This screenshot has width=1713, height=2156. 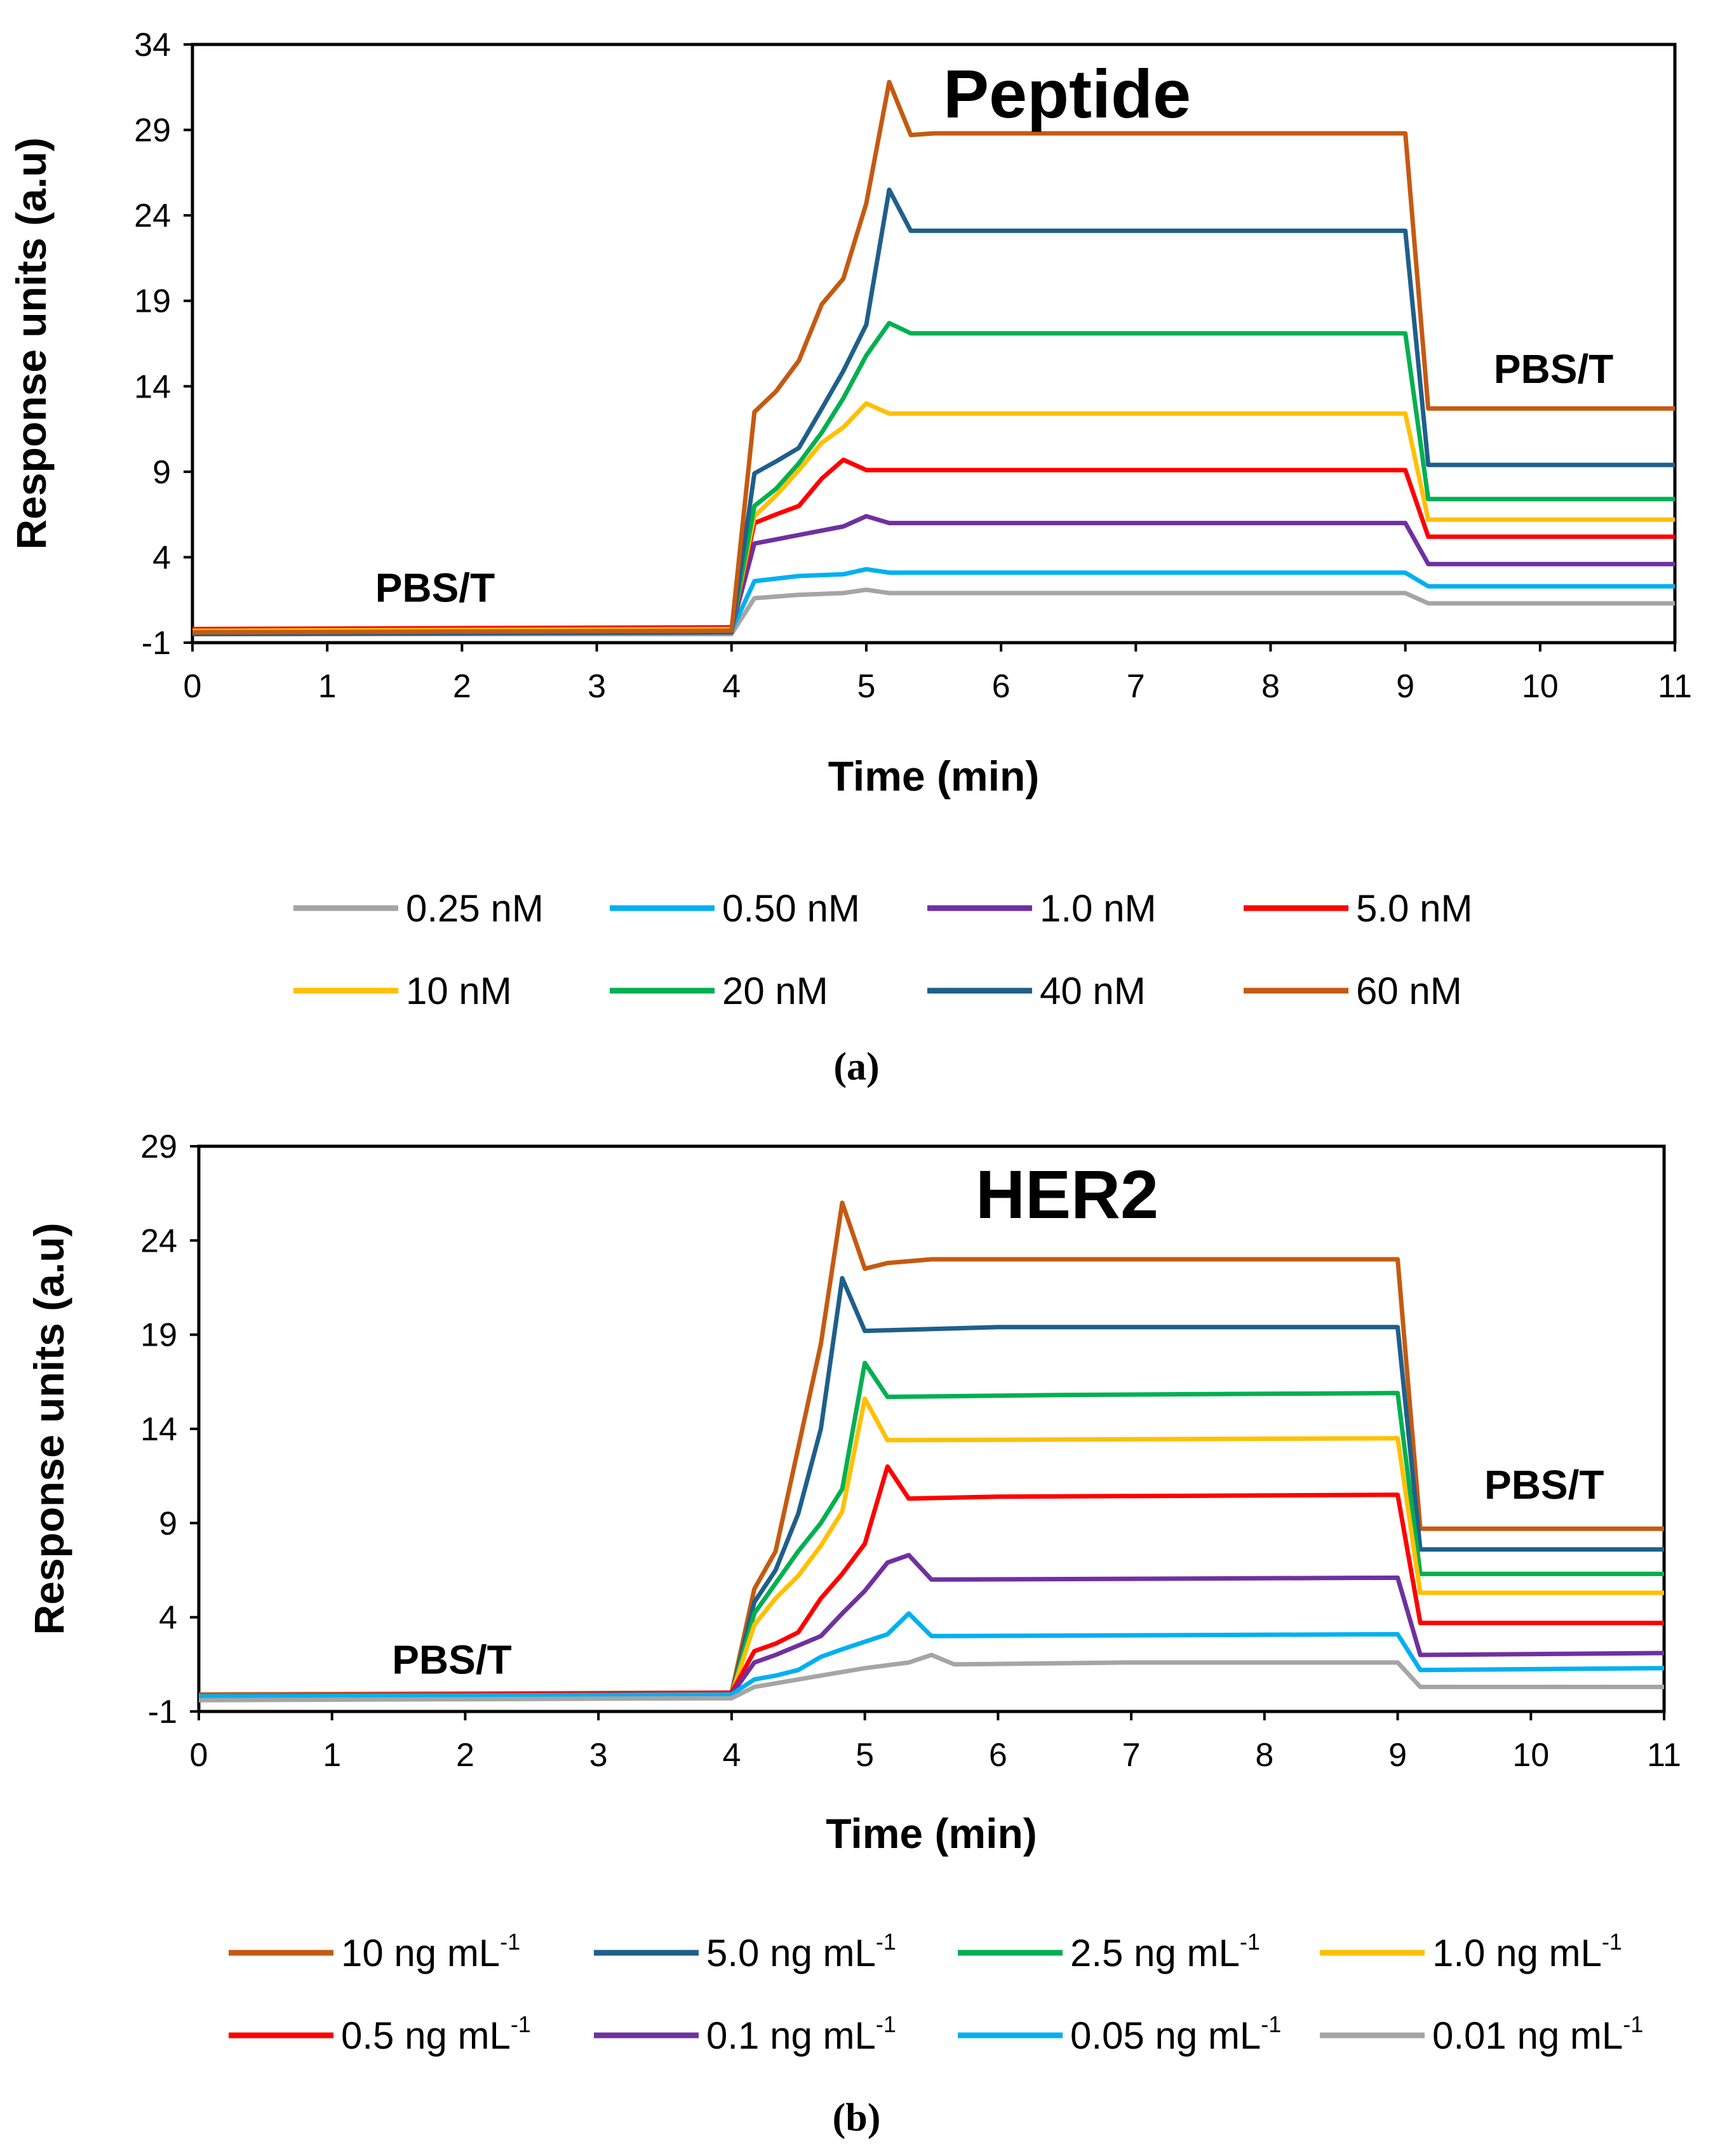 What do you see at coordinates (801, 1951) in the screenshot?
I see `legend-label: 5.0 ng mL-1` at bounding box center [801, 1951].